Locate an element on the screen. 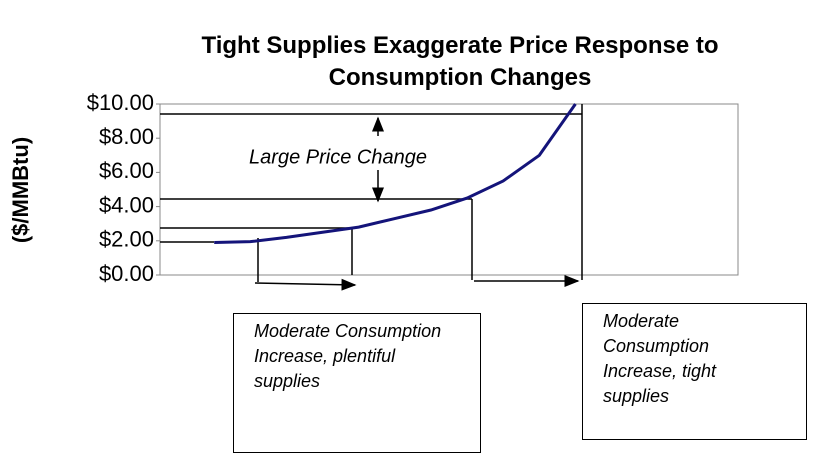  y-tick-label: $6.00 is located at coordinates (126, 170).